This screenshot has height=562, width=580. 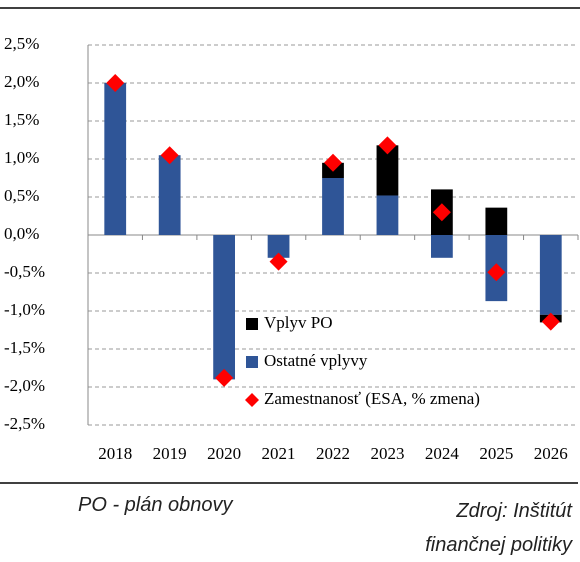 What do you see at coordinates (24, 347) in the screenshot?
I see `y-tick-label: -1,5%` at bounding box center [24, 347].